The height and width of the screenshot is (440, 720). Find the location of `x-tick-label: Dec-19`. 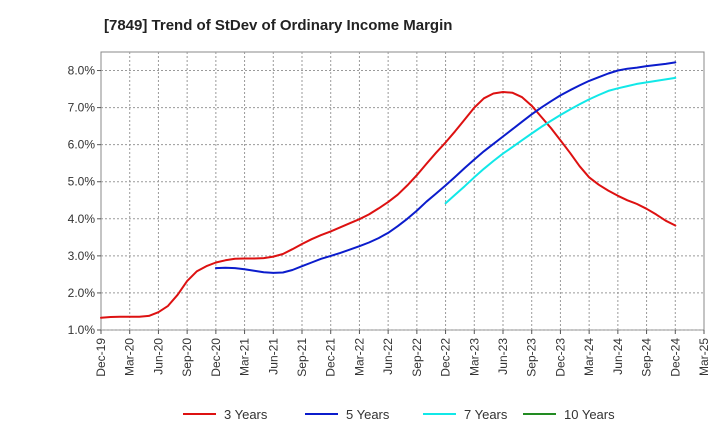

x-tick-label: Dec-19 is located at coordinates (101, 357).